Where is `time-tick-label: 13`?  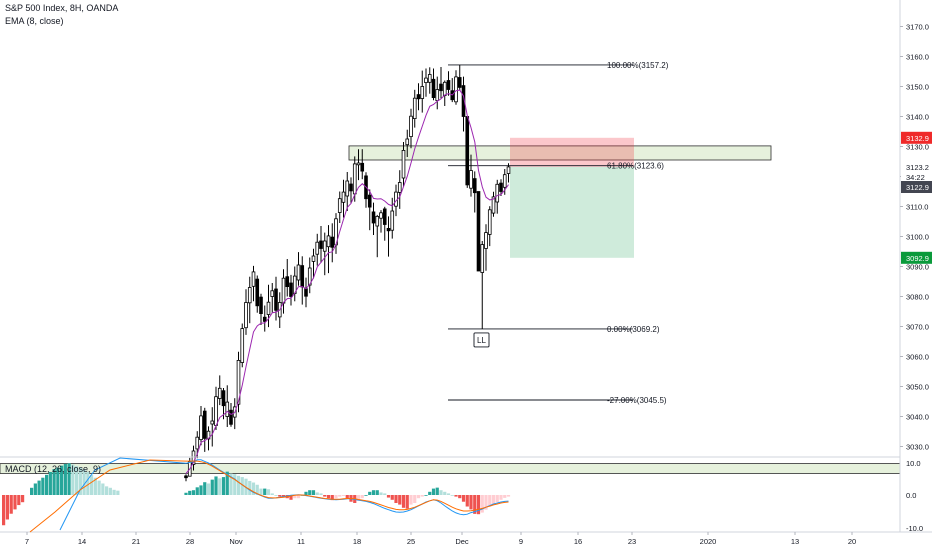 time-tick-label: 13 is located at coordinates (795, 541).